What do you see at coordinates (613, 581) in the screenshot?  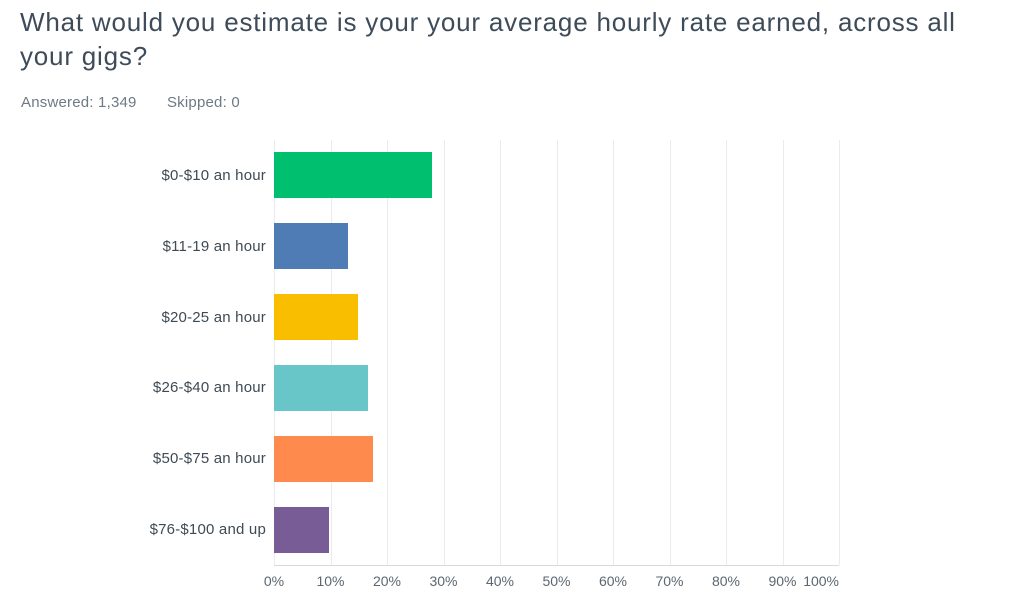 I see `tick-label: 60%` at bounding box center [613, 581].